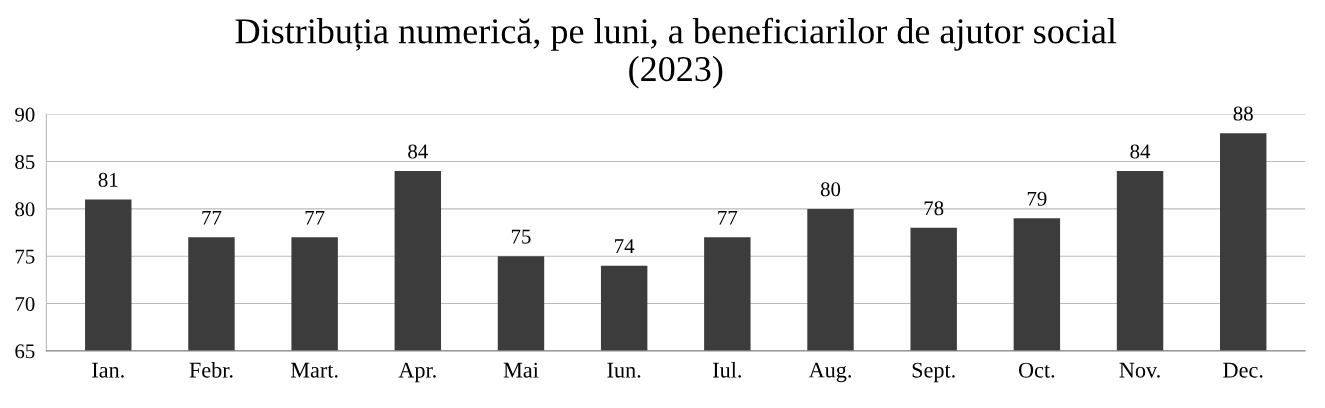  What do you see at coordinates (934, 208) in the screenshot?
I see `data-label: 78` at bounding box center [934, 208].